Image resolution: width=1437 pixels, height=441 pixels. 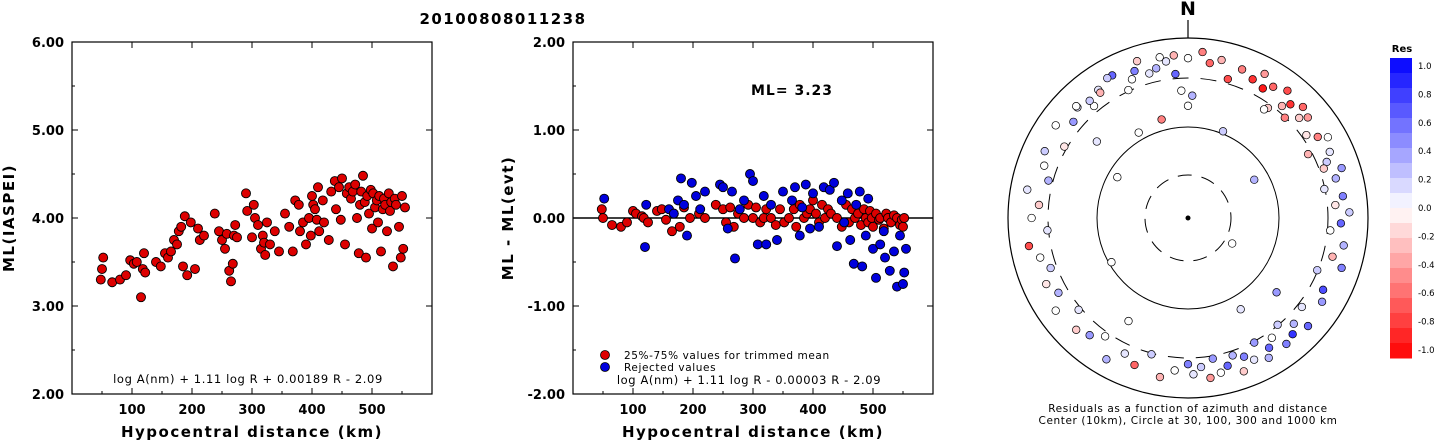 What do you see at coordinates (1425, 95) in the screenshot?
I see `colorbar-tick-label: 0.8` at bounding box center [1425, 95].